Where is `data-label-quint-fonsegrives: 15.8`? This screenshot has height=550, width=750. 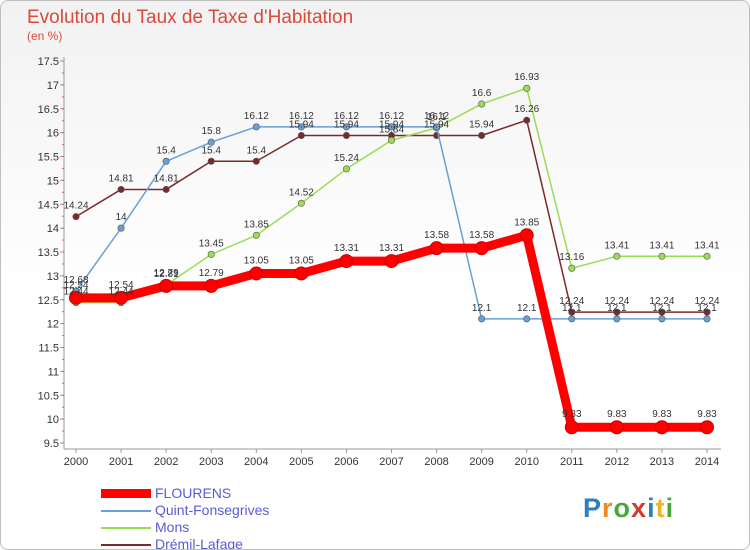 data-label-quint-fonsegrives: 15.8 is located at coordinates (211, 131).